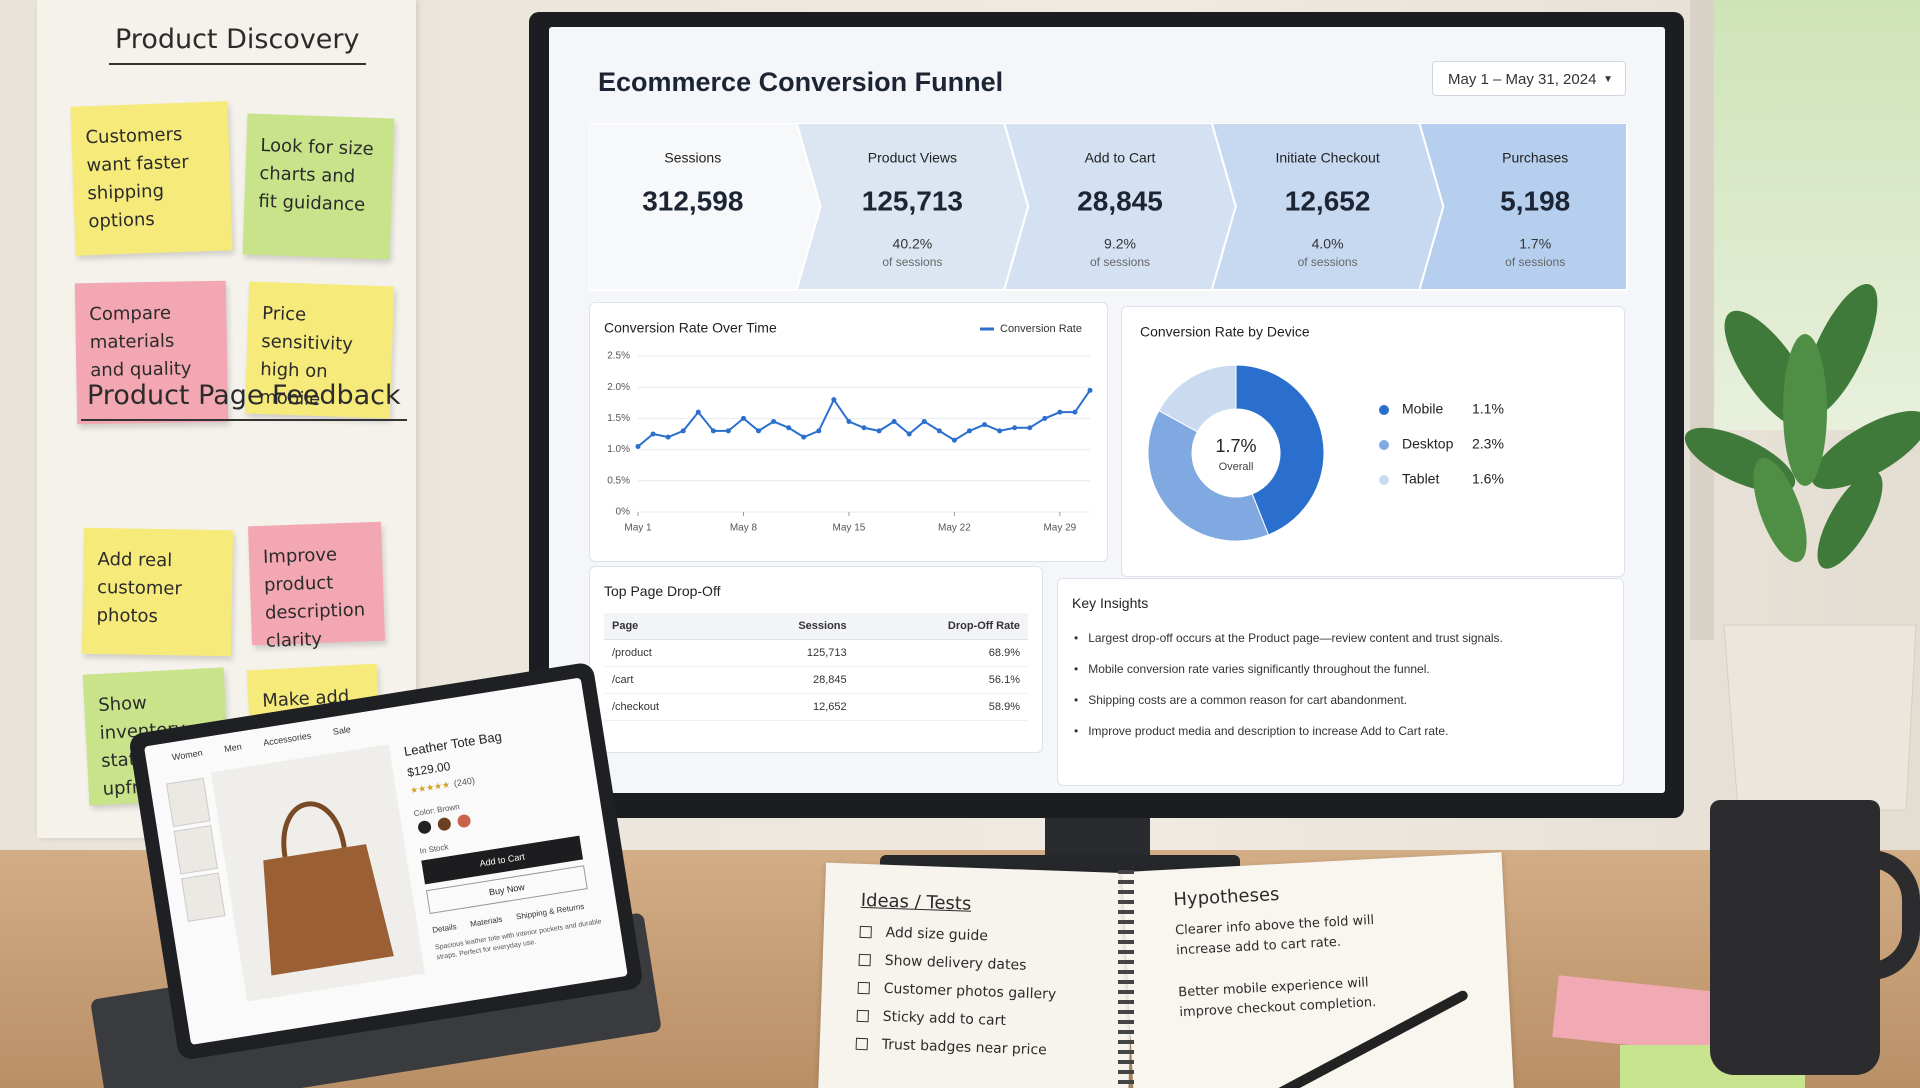  What do you see at coordinates (452, 743) in the screenshot?
I see `product-info: Leather Tote Bag` at bounding box center [452, 743].